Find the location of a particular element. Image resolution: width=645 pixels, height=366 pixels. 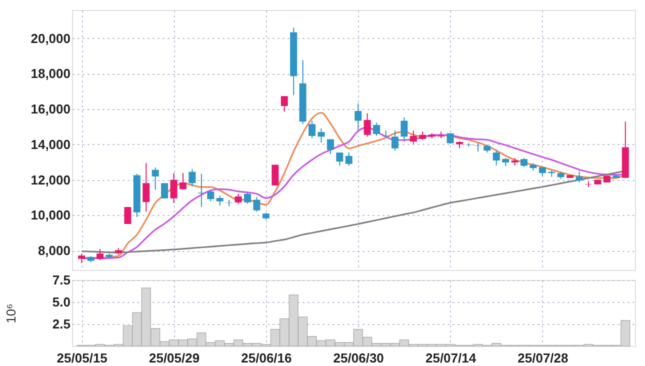

y-tick-label: 18,000 is located at coordinates (50, 74).